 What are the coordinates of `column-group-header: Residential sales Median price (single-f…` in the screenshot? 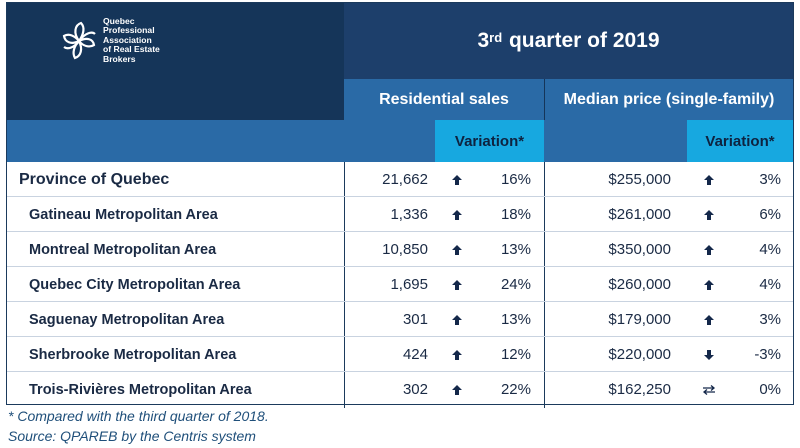 It's located at (400, 99).